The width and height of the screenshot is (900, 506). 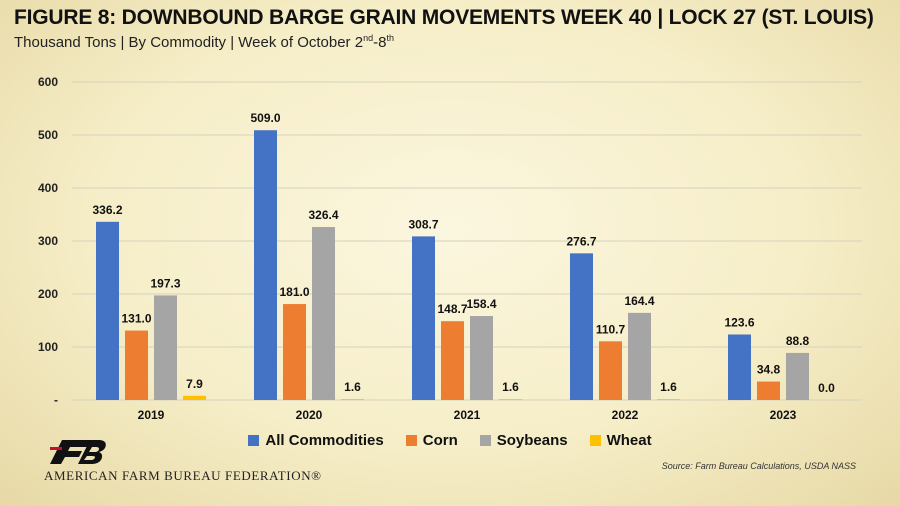 What do you see at coordinates (380, 42) in the screenshot?
I see `subtitle-range-end: -8` at bounding box center [380, 42].